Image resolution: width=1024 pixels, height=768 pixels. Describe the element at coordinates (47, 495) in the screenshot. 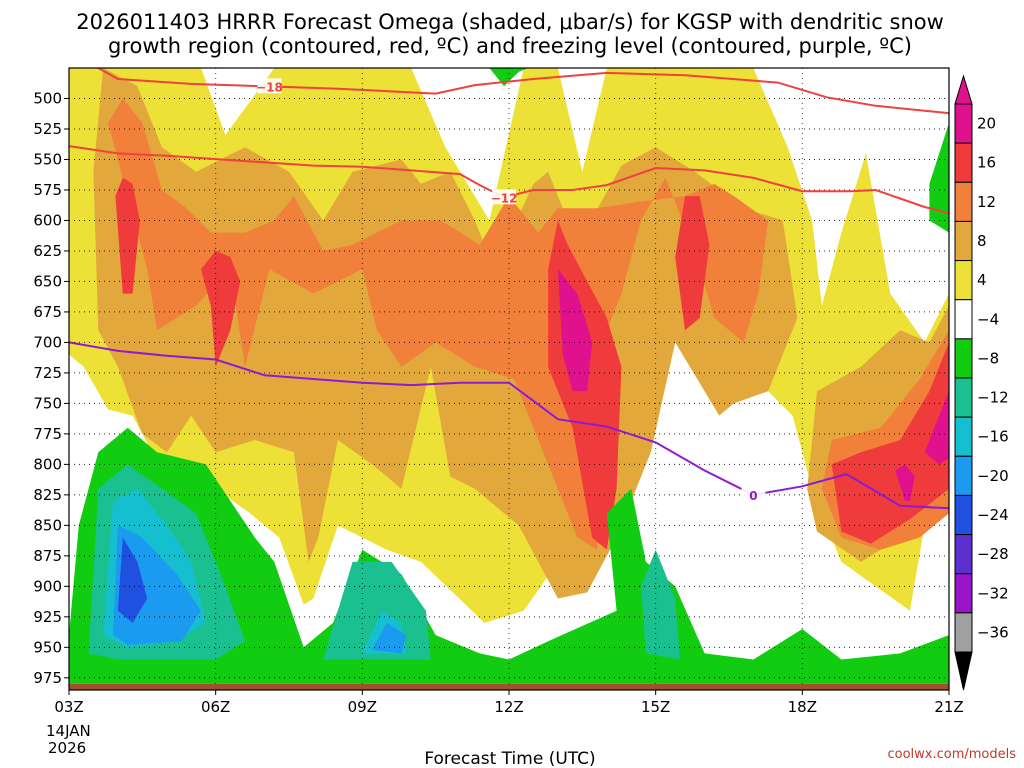

I see `y-tick-label-825: 825` at that location.